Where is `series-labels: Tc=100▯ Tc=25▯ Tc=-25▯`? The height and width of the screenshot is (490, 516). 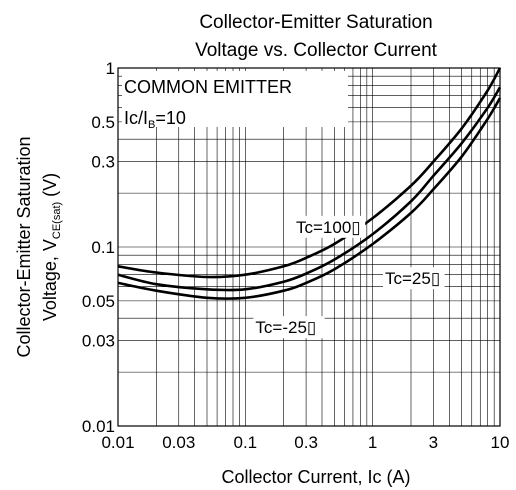 series-labels: Tc=100▯ Tc=25▯ Tc=-25▯ is located at coordinates (349, 277).